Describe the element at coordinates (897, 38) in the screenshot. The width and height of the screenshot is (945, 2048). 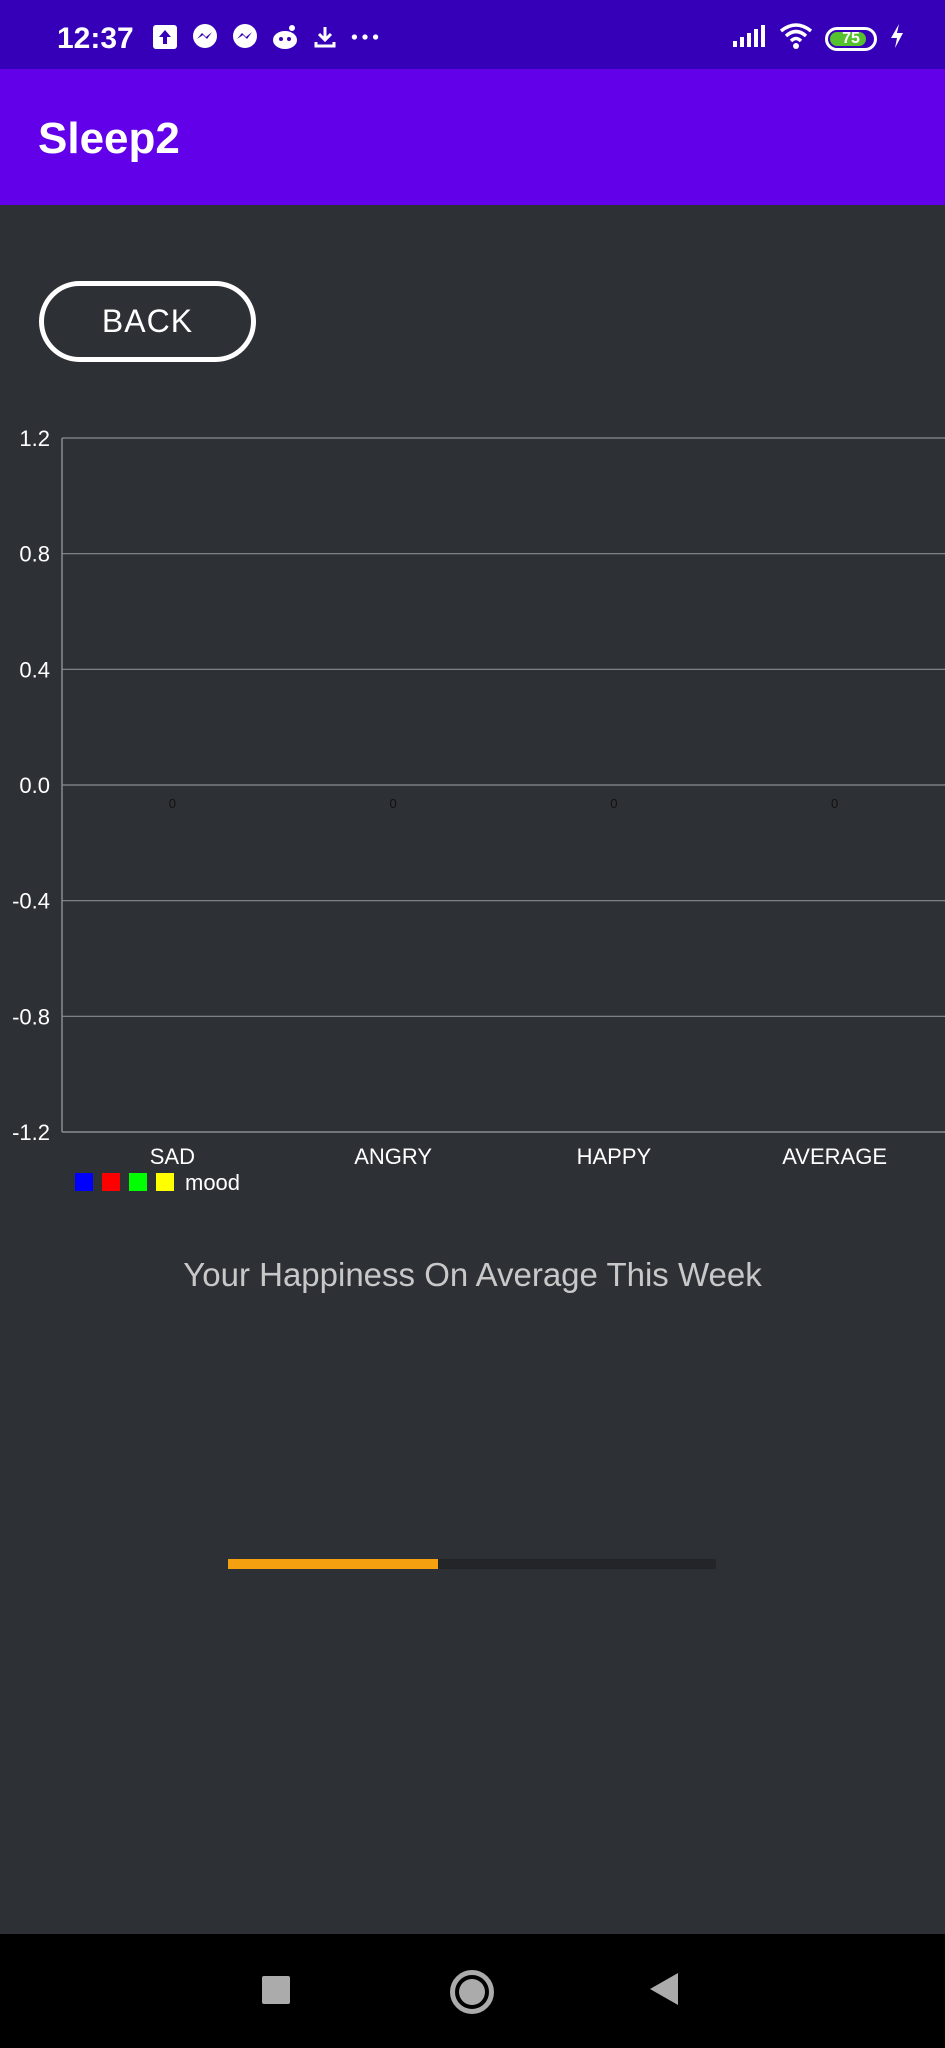
I see `charging-icon` at that location.